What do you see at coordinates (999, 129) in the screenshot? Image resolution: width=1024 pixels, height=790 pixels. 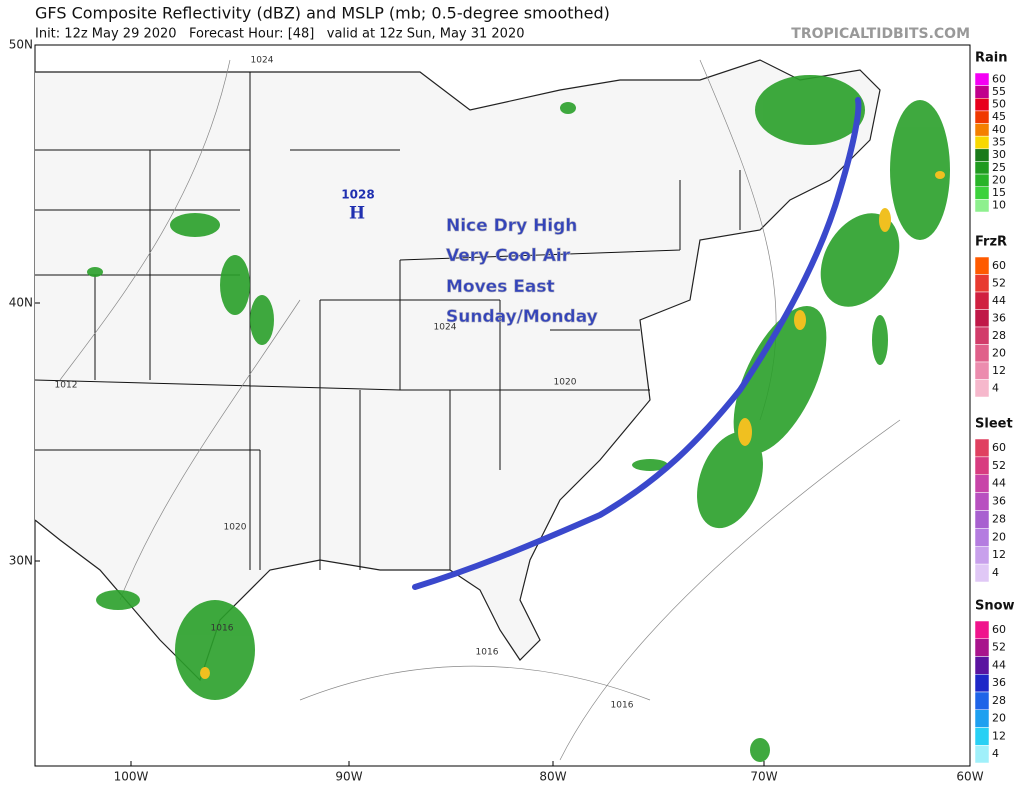 I see `legend-level: 40` at bounding box center [999, 129].